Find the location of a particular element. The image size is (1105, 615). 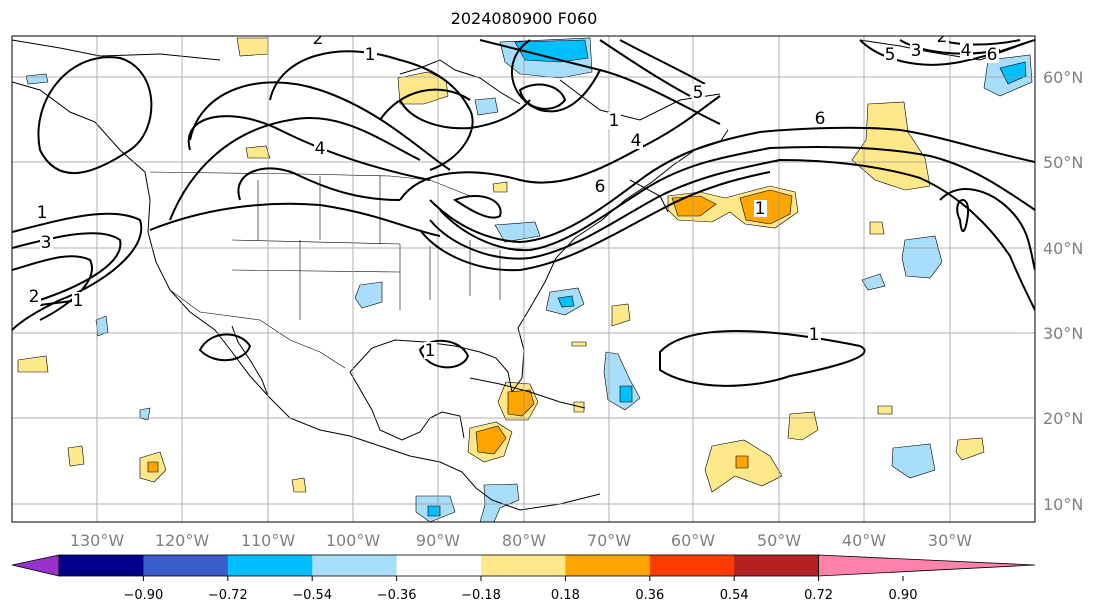

lat-label: 50°N is located at coordinates (1063, 162).